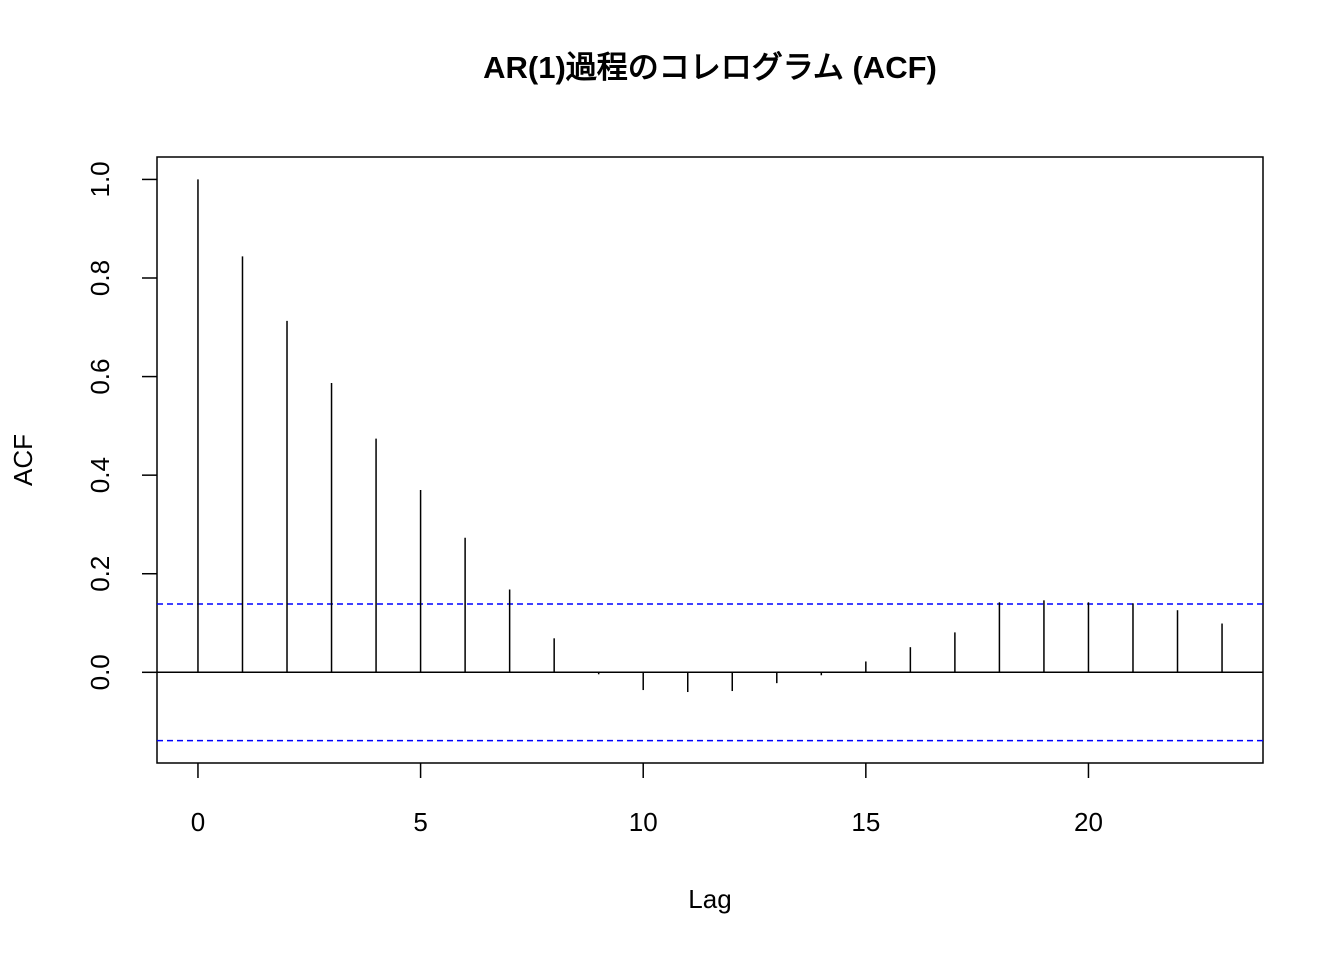  Describe the element at coordinates (420, 822) in the screenshot. I see `x-tick-label: 5` at that location.